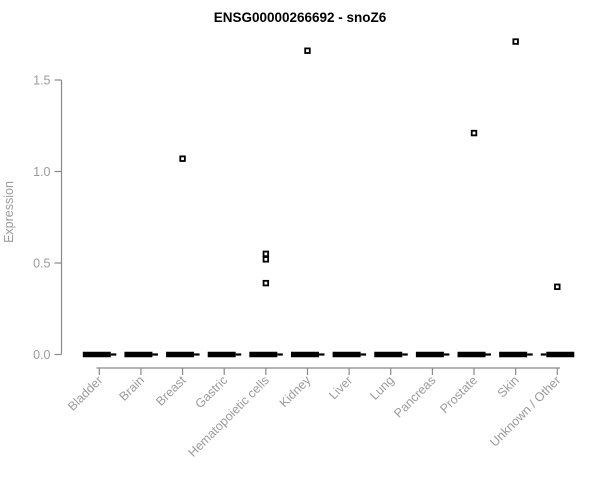 The height and width of the screenshot is (500, 600). Describe the element at coordinates (132, 388) in the screenshot. I see `category-label: Brain` at that location.